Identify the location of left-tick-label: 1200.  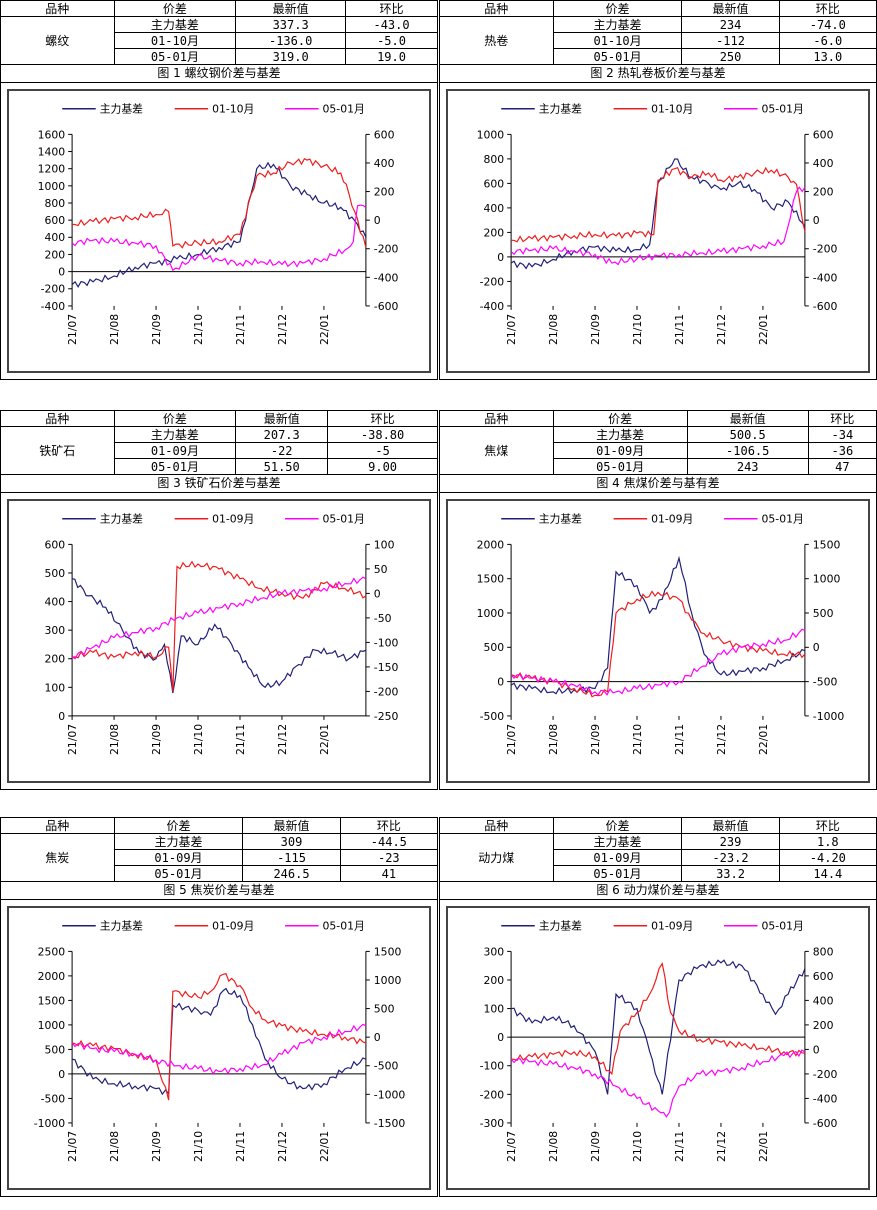
(52, 169).